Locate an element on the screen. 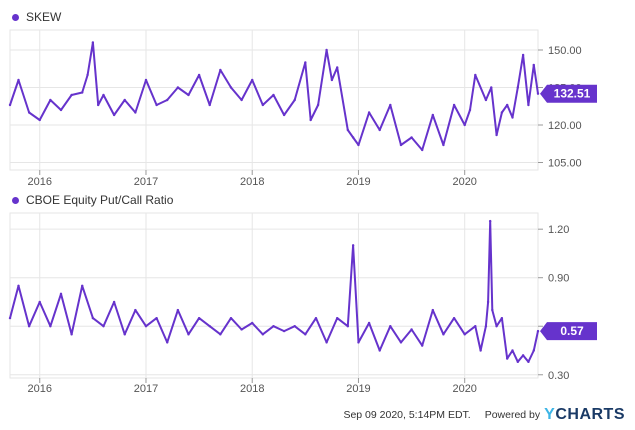  last-value-flag-skew is located at coordinates (568, 93).